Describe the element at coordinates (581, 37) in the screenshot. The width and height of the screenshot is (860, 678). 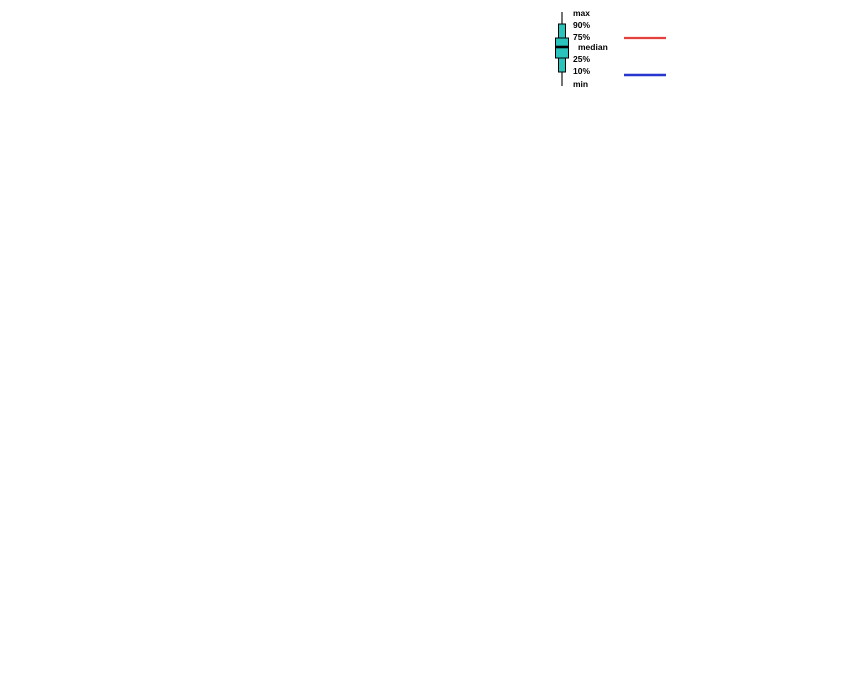
I see `legend-box-label: 75%` at that location.